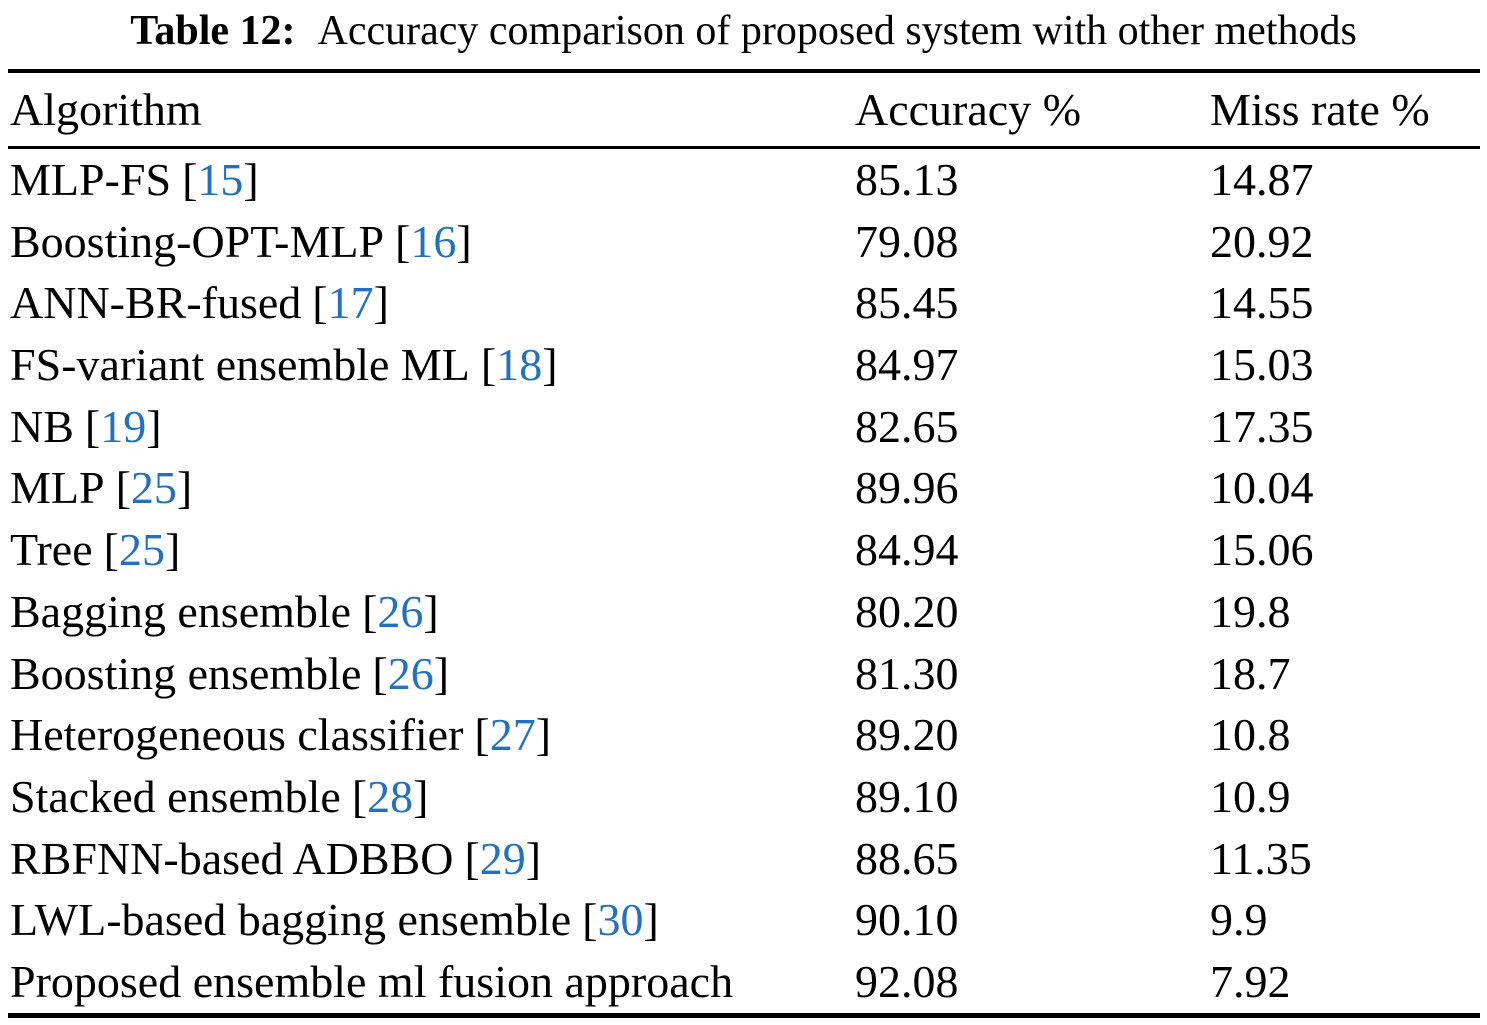  Describe the element at coordinates (175, 796) in the screenshot. I see `algorithm-name: Stacked ensemble` at that location.